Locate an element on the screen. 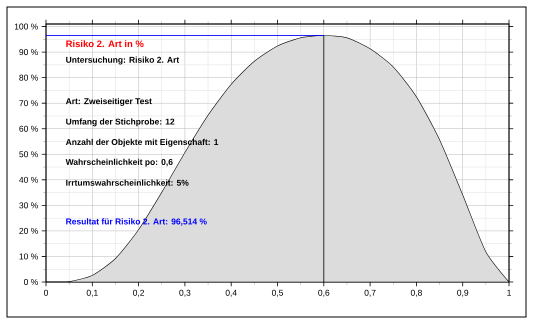 The height and width of the screenshot is (324, 533). x-tick-label: 0,4 is located at coordinates (231, 293).